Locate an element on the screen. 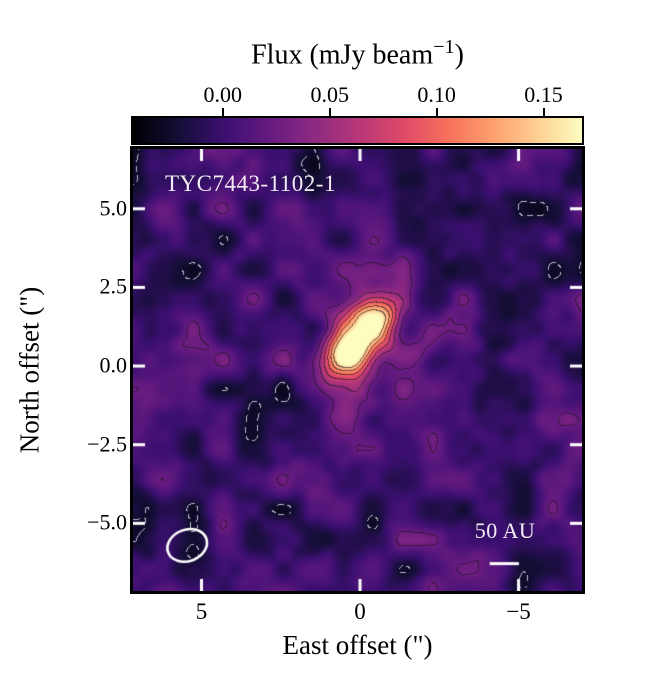 The height and width of the screenshot is (700, 650). scalebar-label: 50 AU is located at coordinates (505, 530).